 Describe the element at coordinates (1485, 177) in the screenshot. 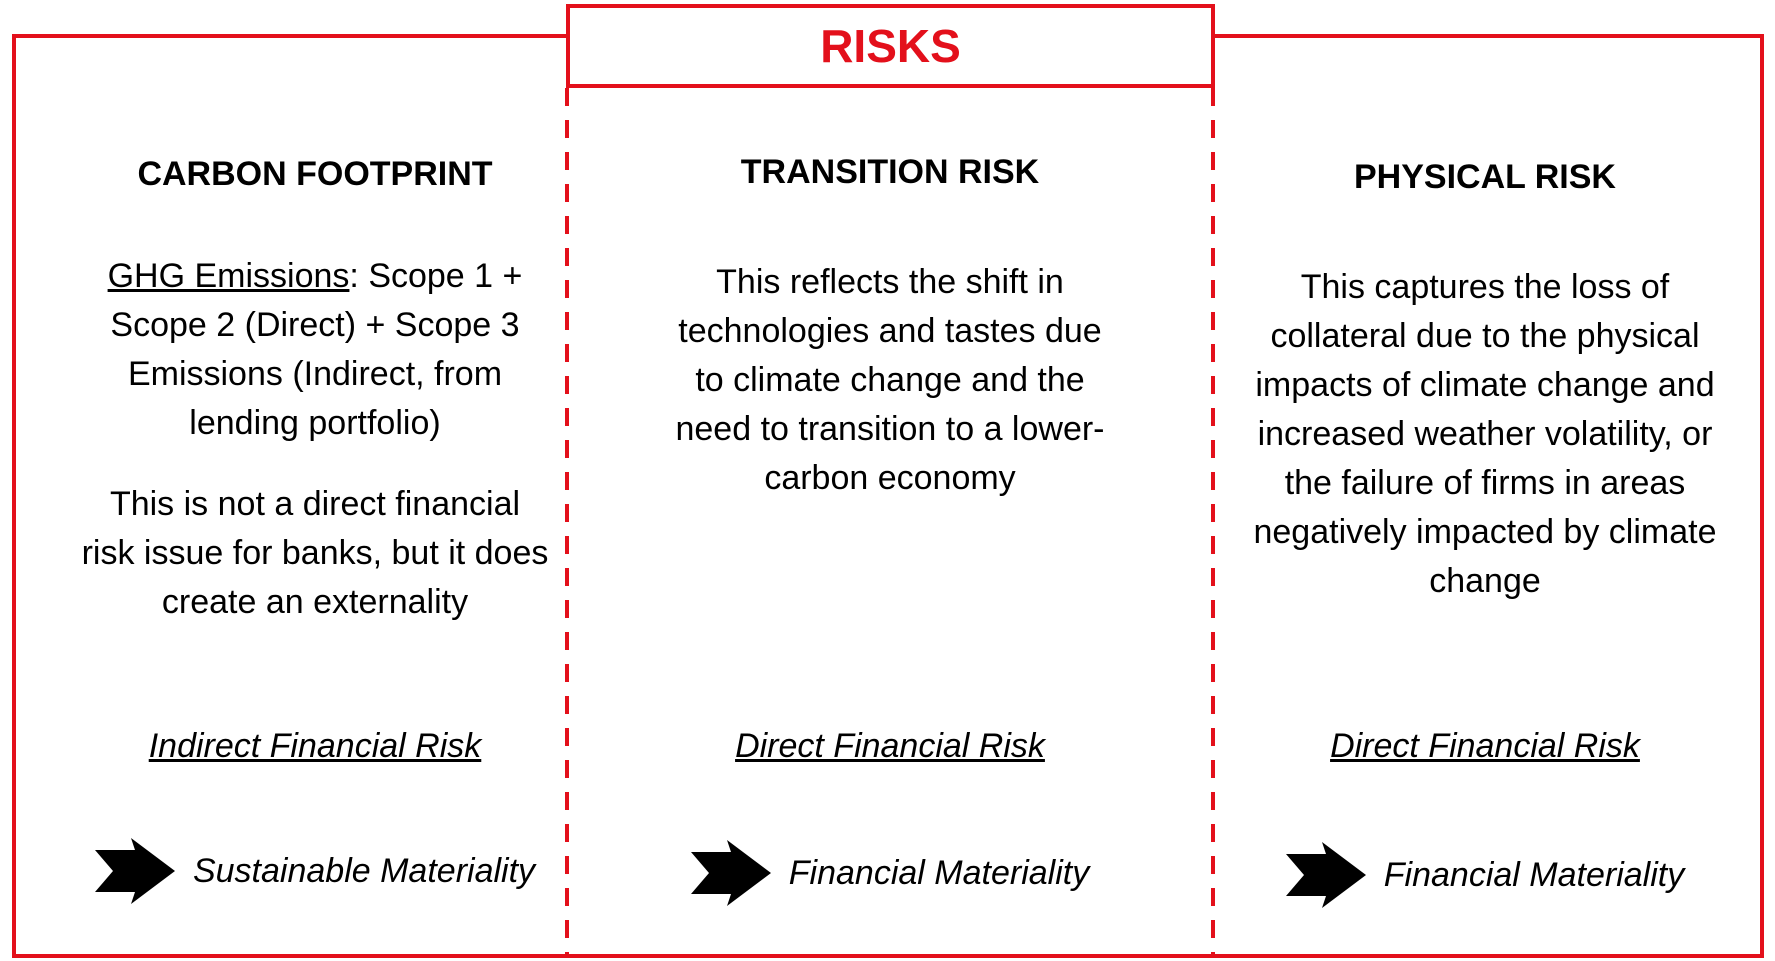

I see `heading: PHYSICAL RISK` at that location.